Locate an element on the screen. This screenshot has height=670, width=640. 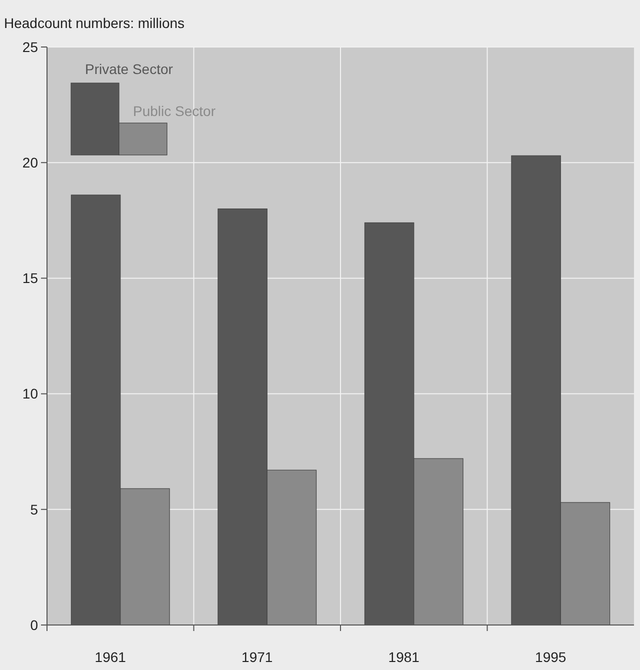
x-tick-label: 1981 is located at coordinates (404, 657).